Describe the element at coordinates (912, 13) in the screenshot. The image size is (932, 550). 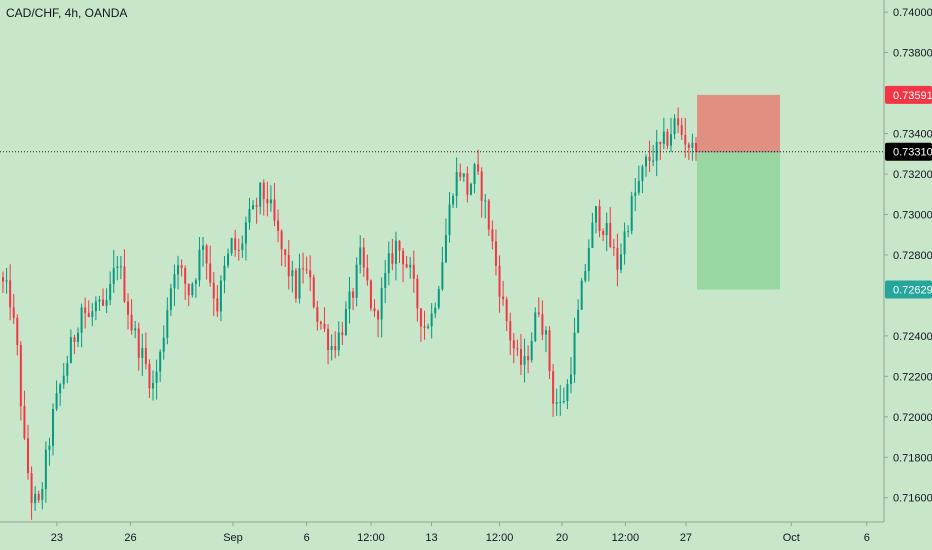
I see `price-tick-label: 0.74000` at that location.